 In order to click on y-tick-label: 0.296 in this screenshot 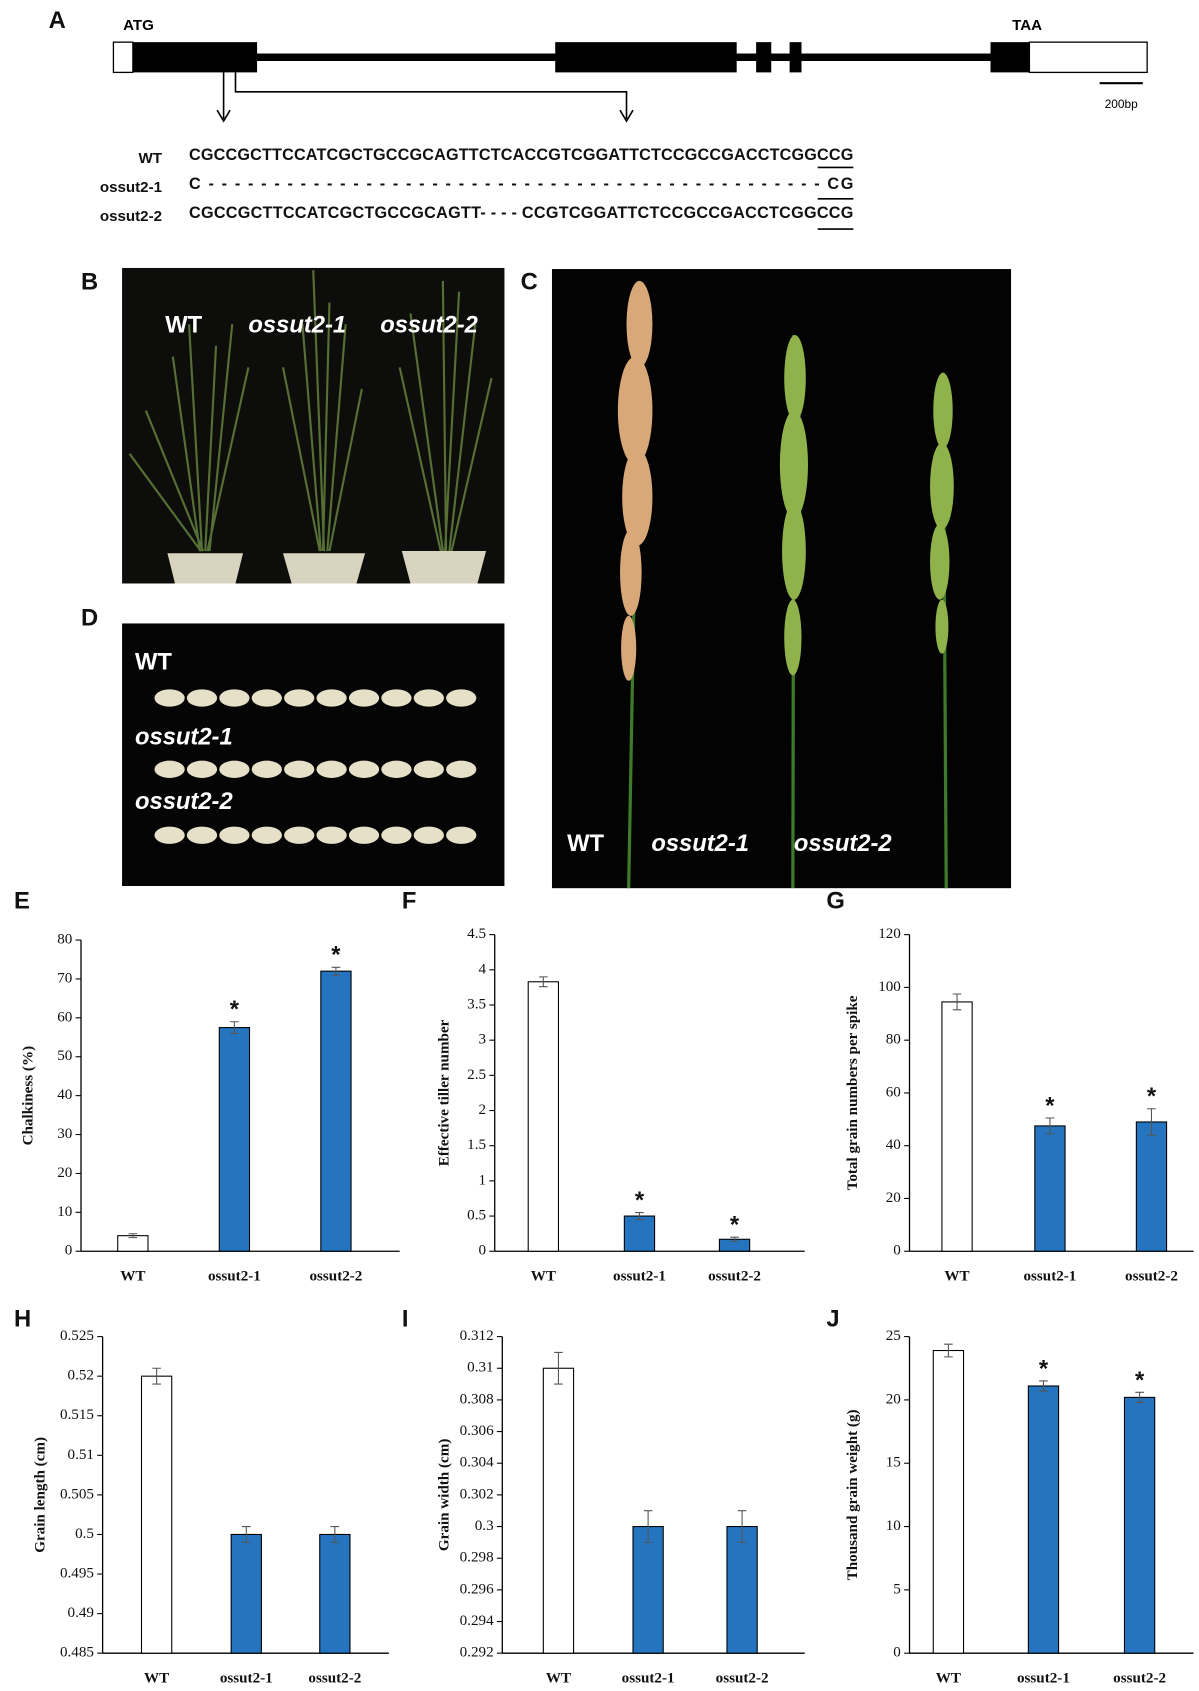, I will do `click(477, 1589)`.